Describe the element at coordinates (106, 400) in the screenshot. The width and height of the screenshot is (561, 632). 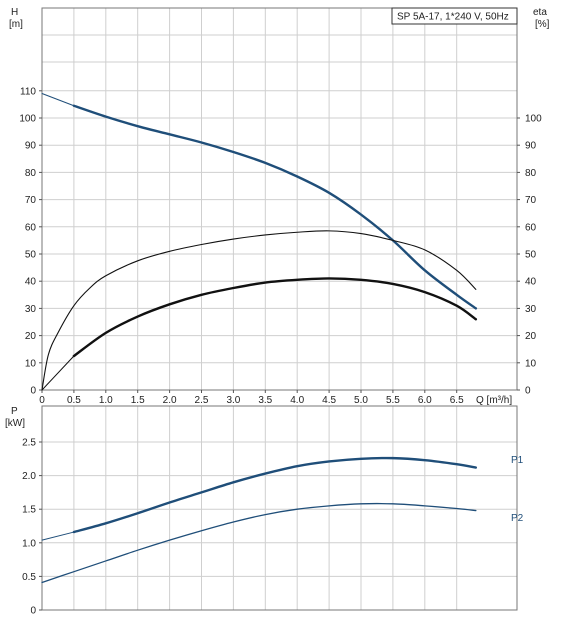
I see `x-tick-label: 1.0` at that location.